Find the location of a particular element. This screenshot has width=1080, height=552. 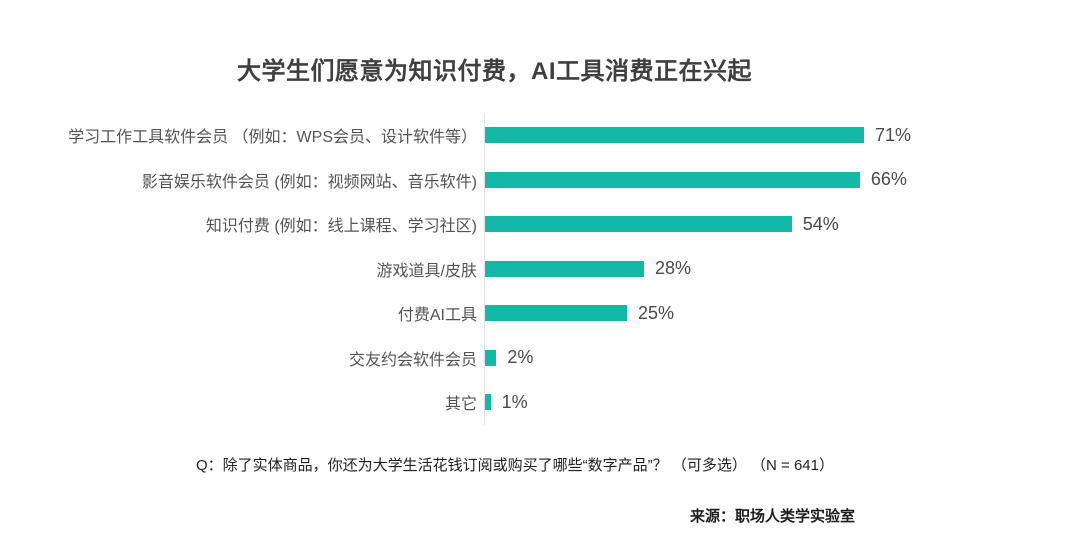

chart-row: 学习工作工具软件会员 （例如：WPS会员、设计软件等） 71% is located at coordinates (540, 135).